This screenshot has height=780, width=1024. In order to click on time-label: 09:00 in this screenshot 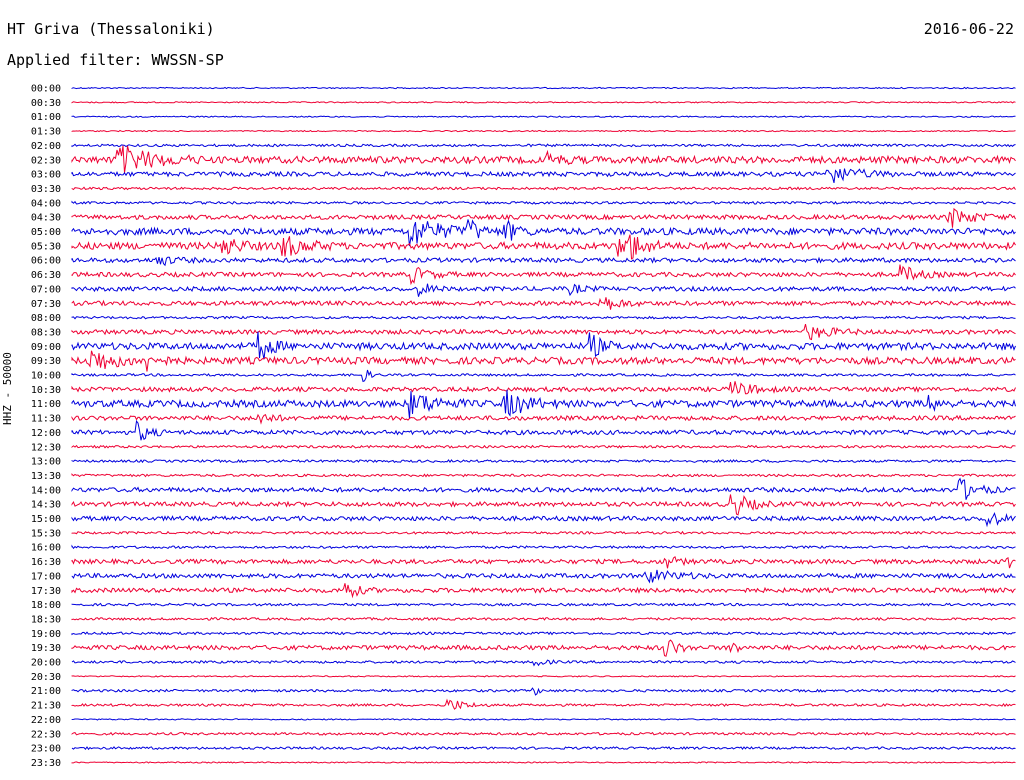, I will do `click(46, 347)`.